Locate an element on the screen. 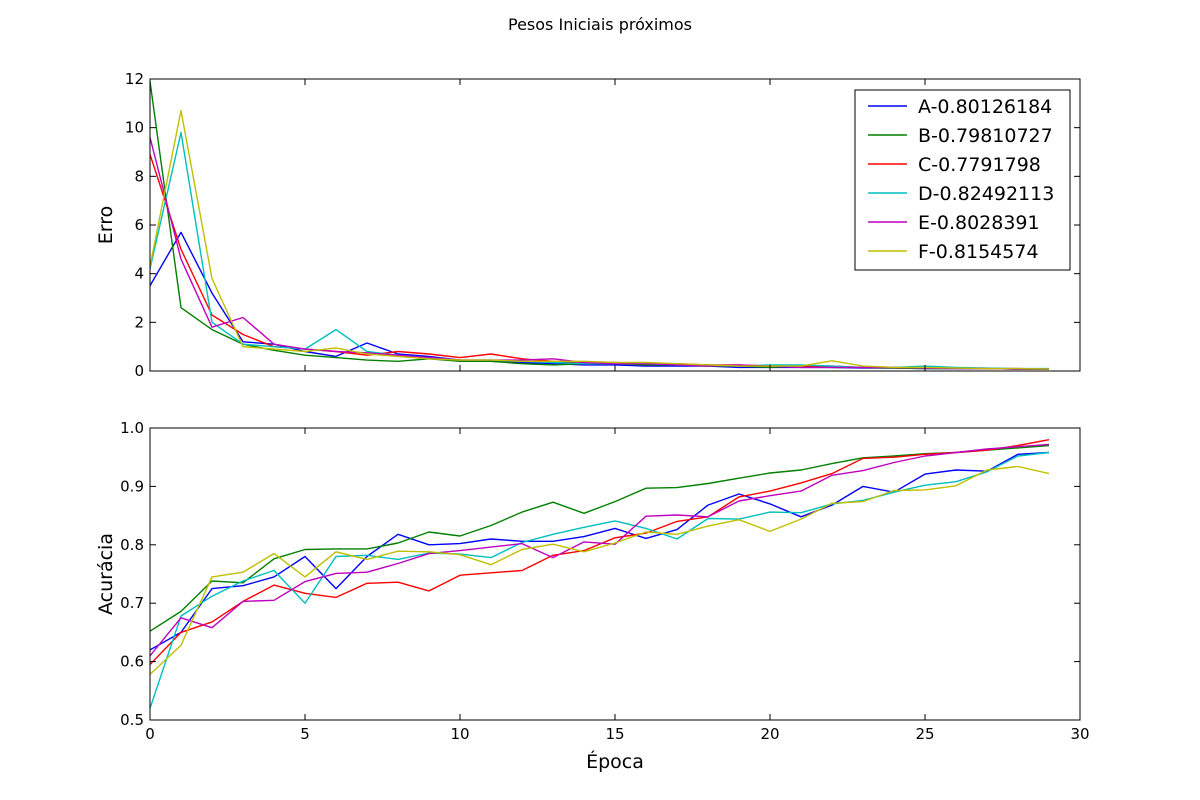 The width and height of the screenshot is (1200, 800). y-tick-label: 12 is located at coordinates (134, 79).